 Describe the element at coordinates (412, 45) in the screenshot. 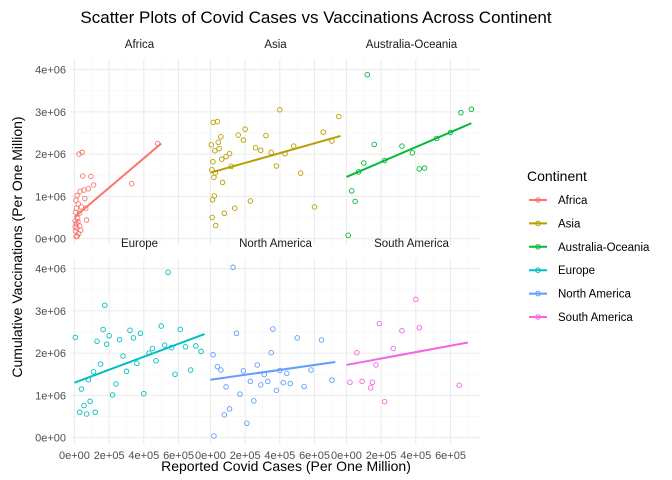

I see `facet-label-australia-oceania: Australia-Oceania` at that location.